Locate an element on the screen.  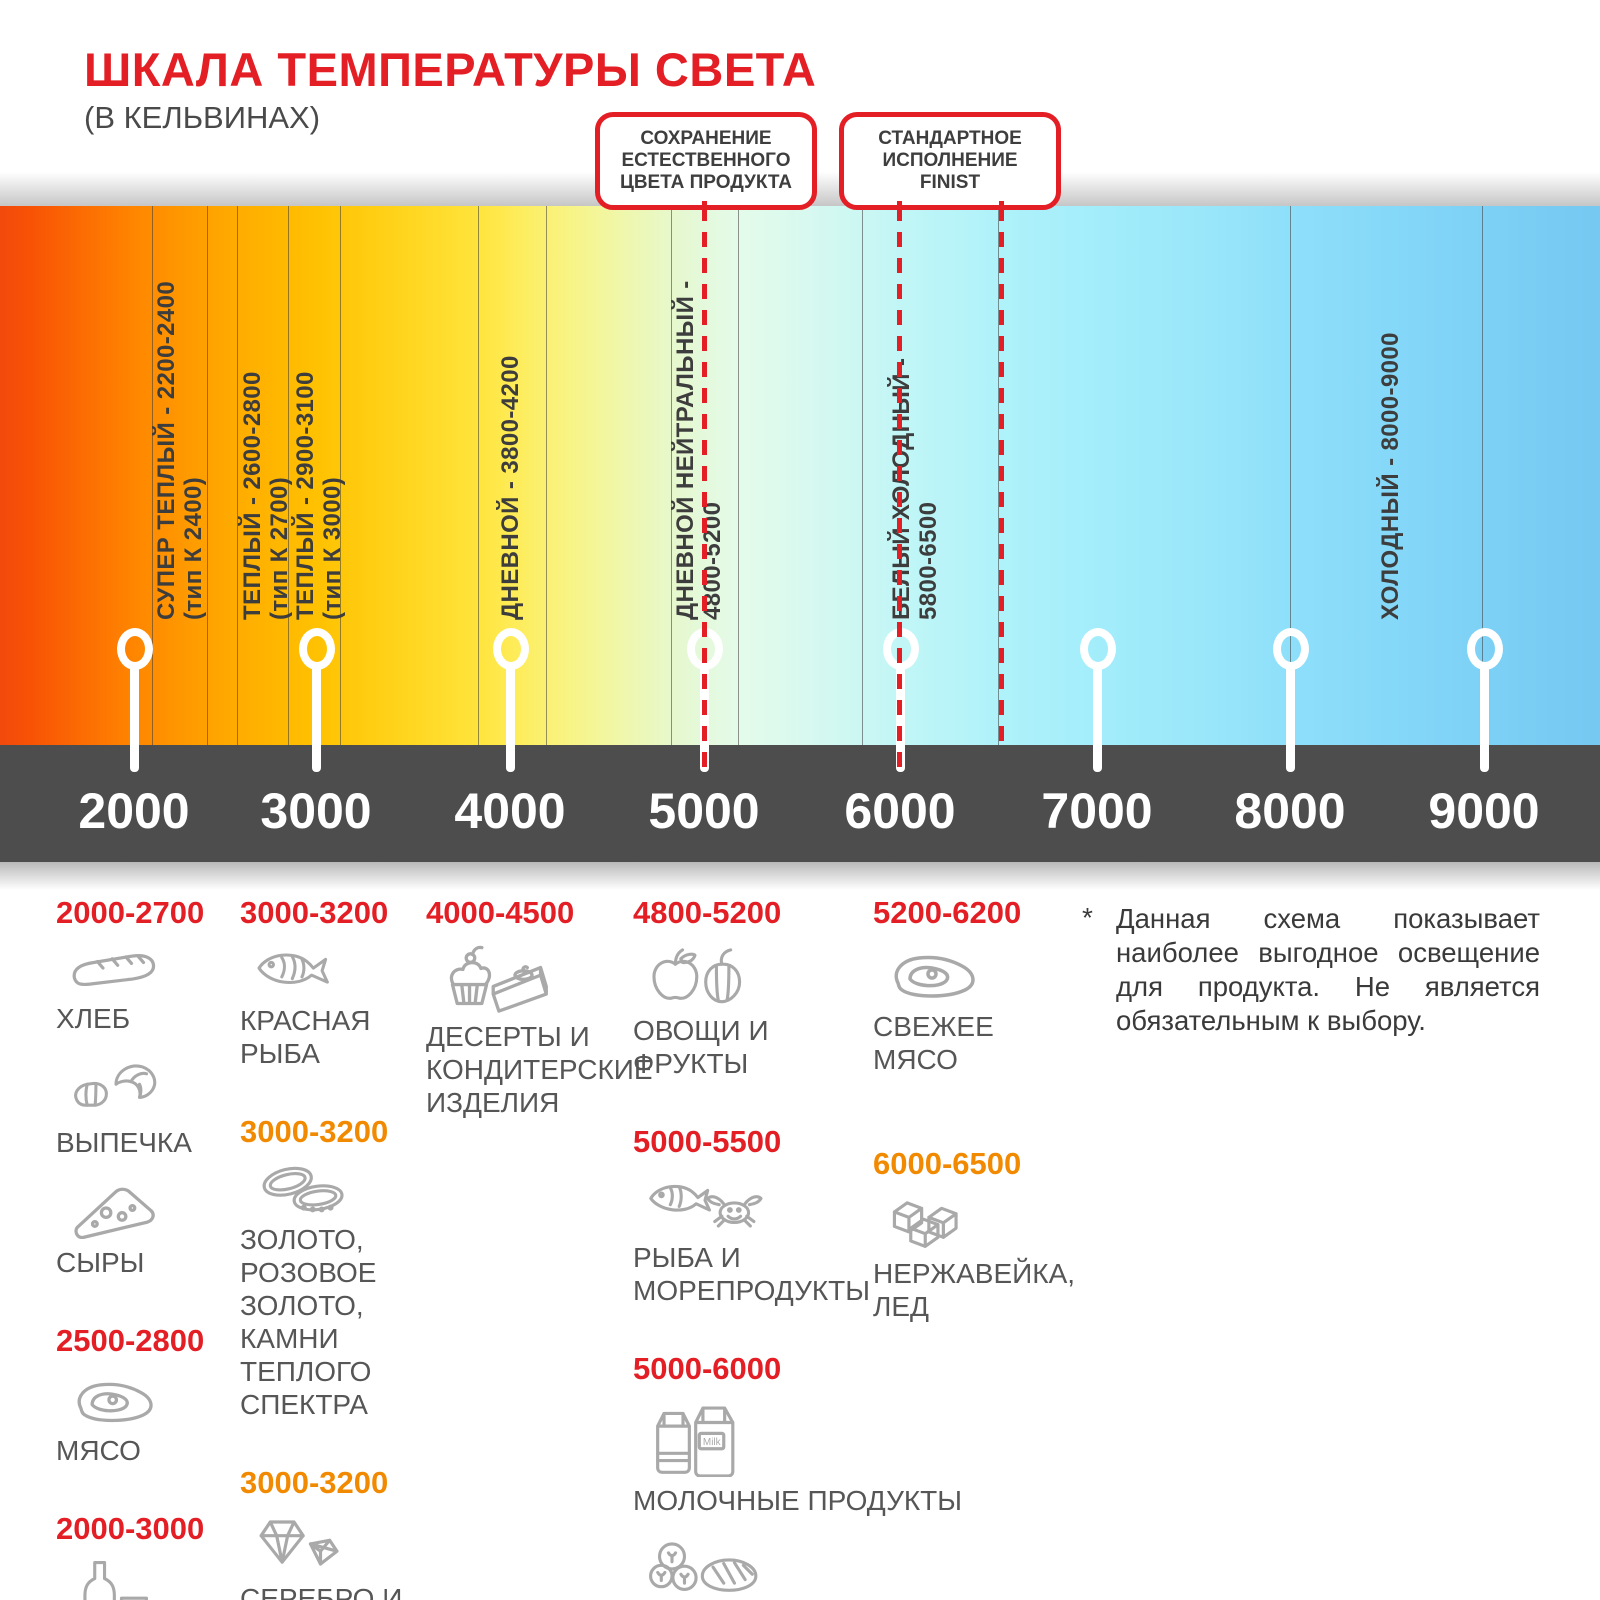
axis-tick-6000: 6000 is located at coordinates (900, 811).